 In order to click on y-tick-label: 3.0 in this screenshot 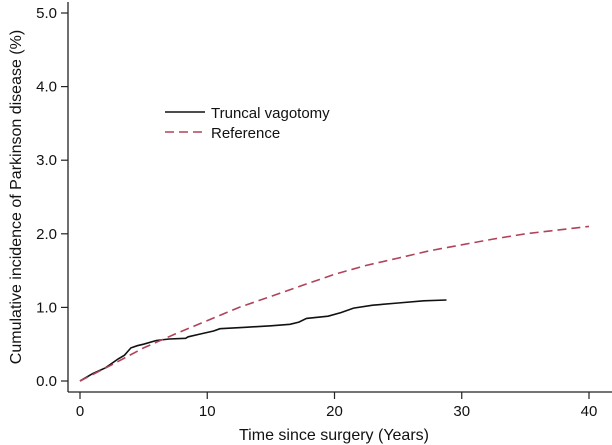, I will do `click(46, 160)`.